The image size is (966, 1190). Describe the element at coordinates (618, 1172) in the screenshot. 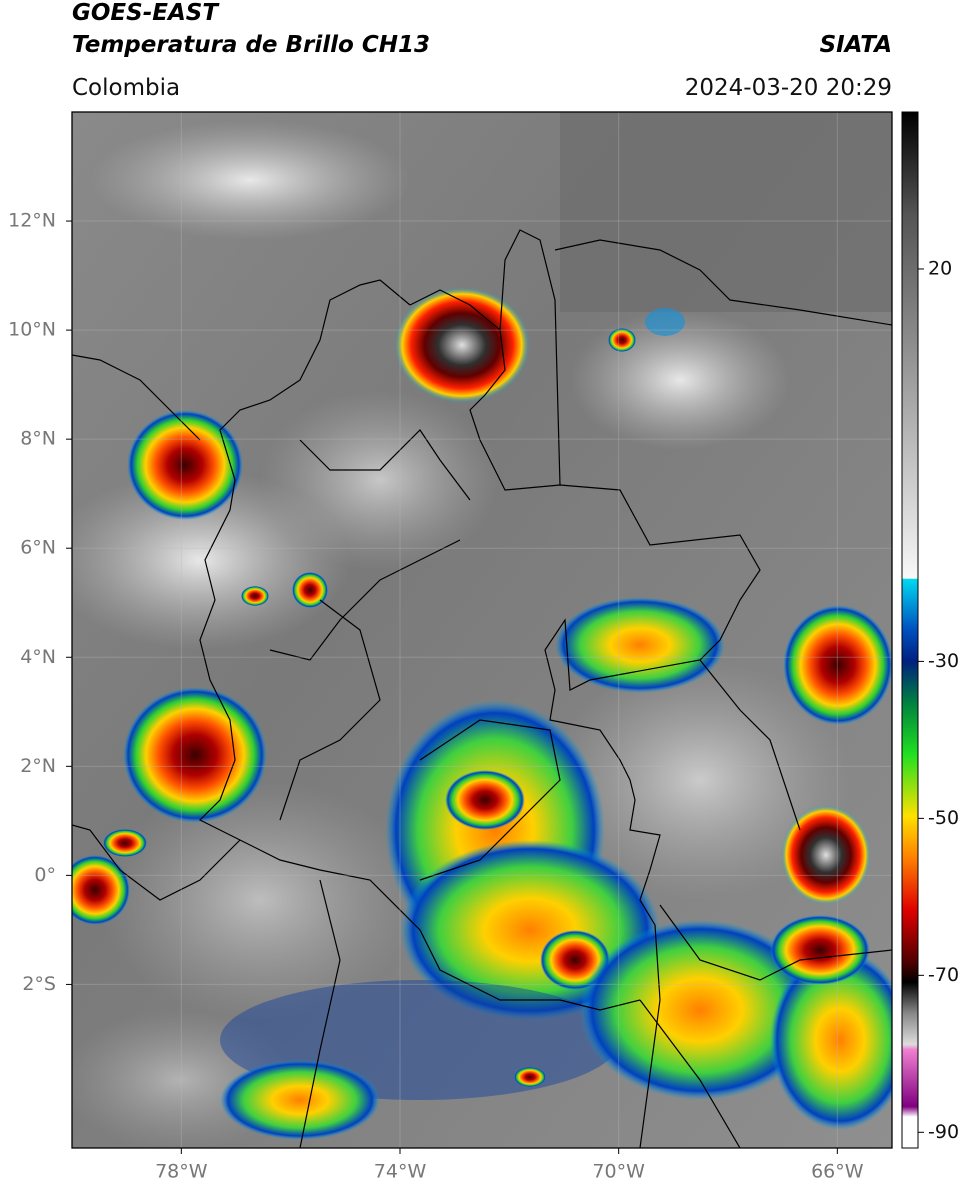

I see `x-tick-label: 70°W` at that location.